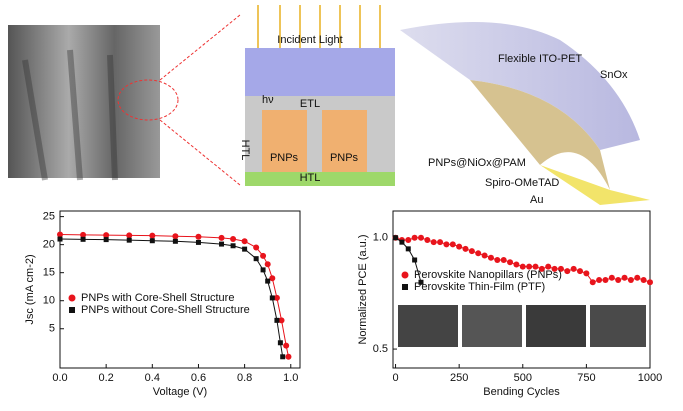 Image resolution: width=683 pixels, height=411 pixels. What do you see at coordinates (49, 217) in the screenshot?
I see `y-tick-label: 25` at bounding box center [49, 217].